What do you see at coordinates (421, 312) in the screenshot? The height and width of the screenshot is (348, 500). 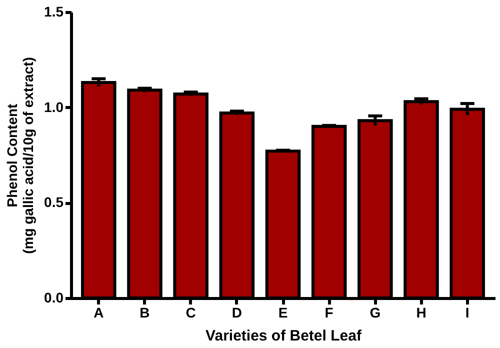 I see `x-tick-label: H` at bounding box center [421, 312].